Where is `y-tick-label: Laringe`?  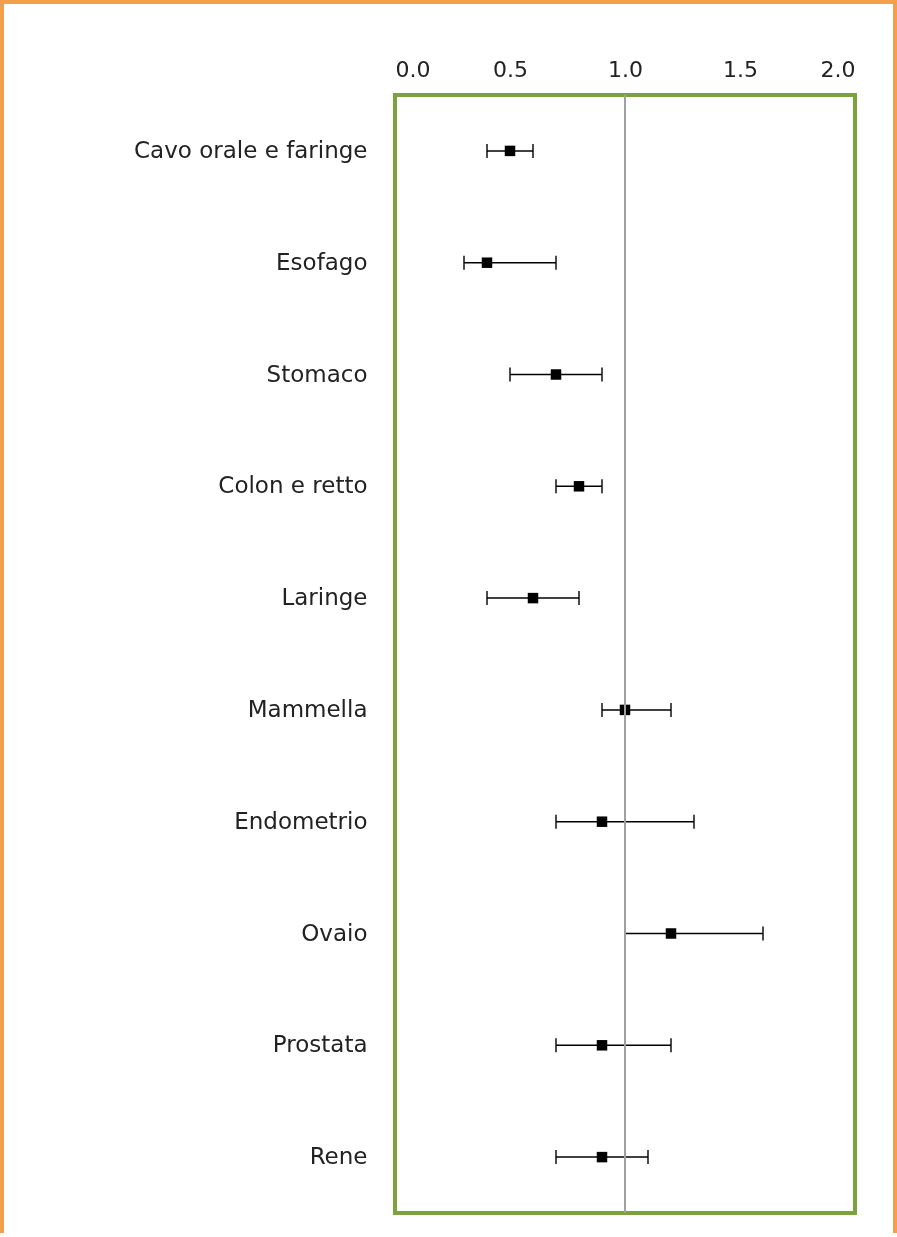 y-tick-label: Laringe is located at coordinates (324, 597).